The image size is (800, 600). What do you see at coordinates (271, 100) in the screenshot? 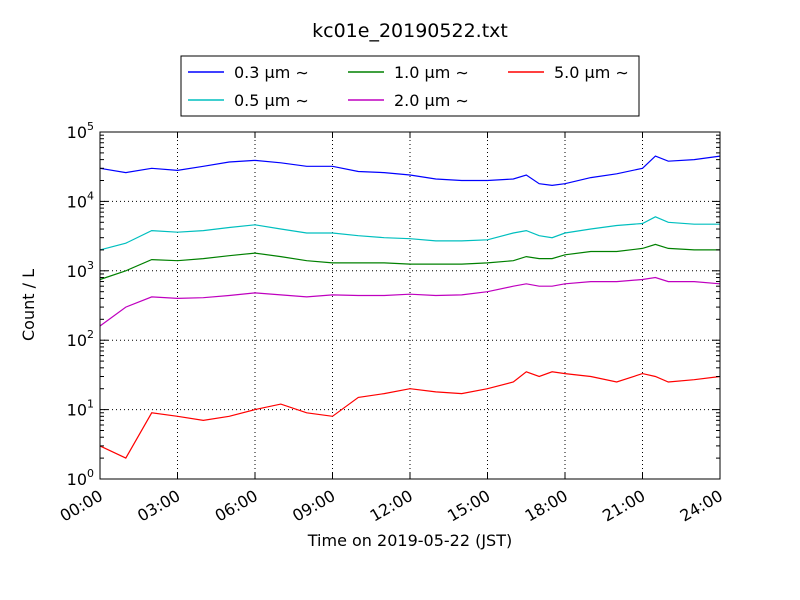
I see `legend-label-1: 0.5 µm ∼` at bounding box center [271, 100].